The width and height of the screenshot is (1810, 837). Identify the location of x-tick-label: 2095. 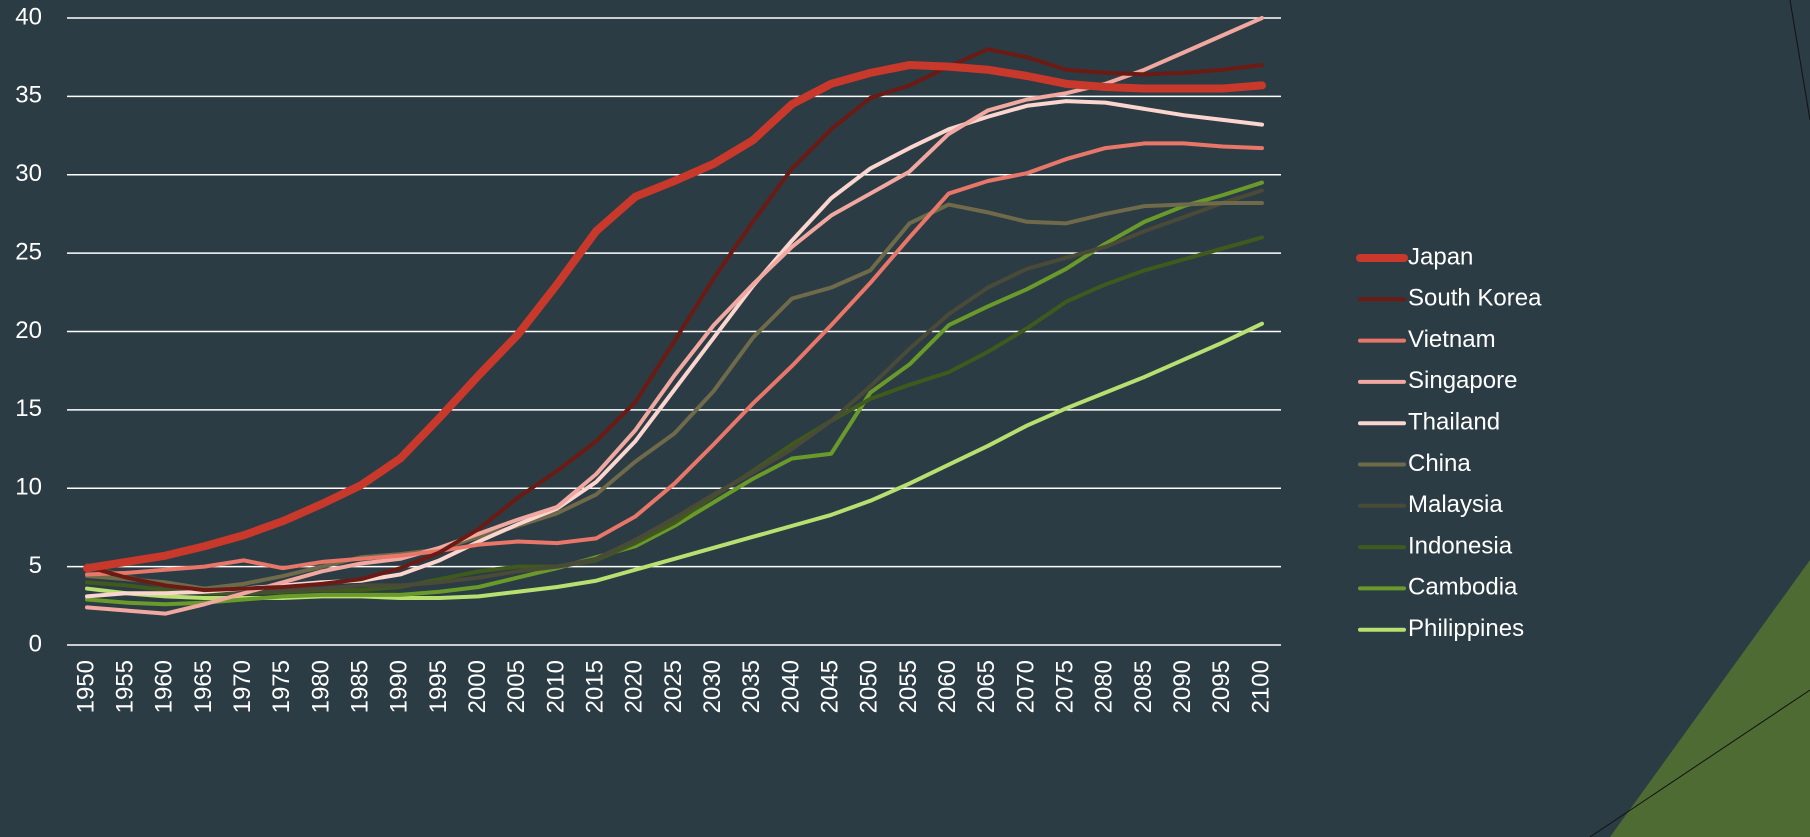
(1221, 686).